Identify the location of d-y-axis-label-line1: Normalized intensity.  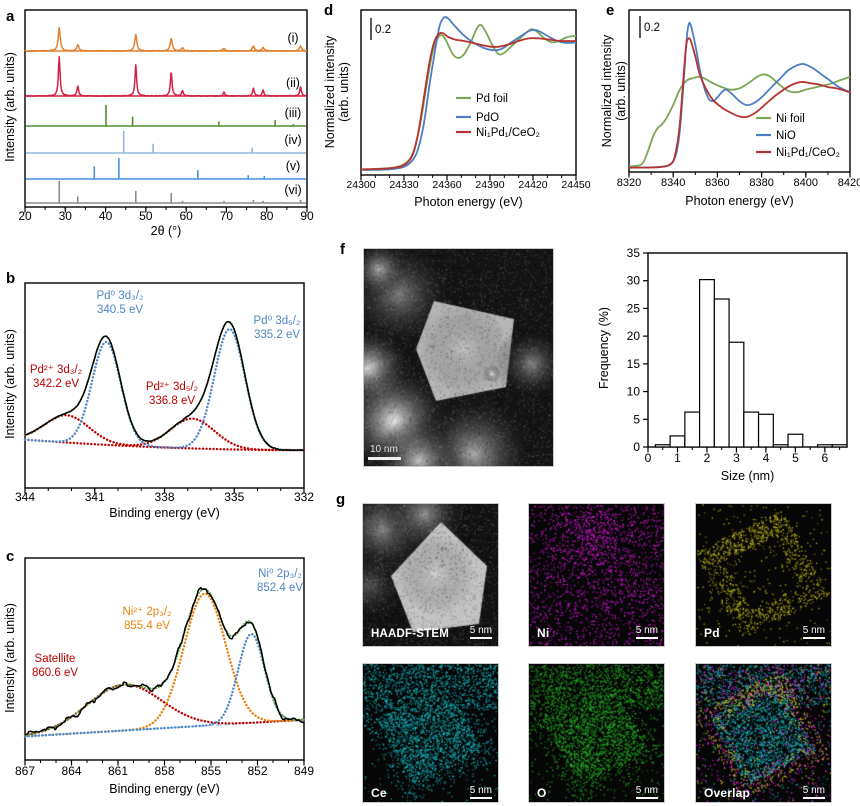
(330, 92).